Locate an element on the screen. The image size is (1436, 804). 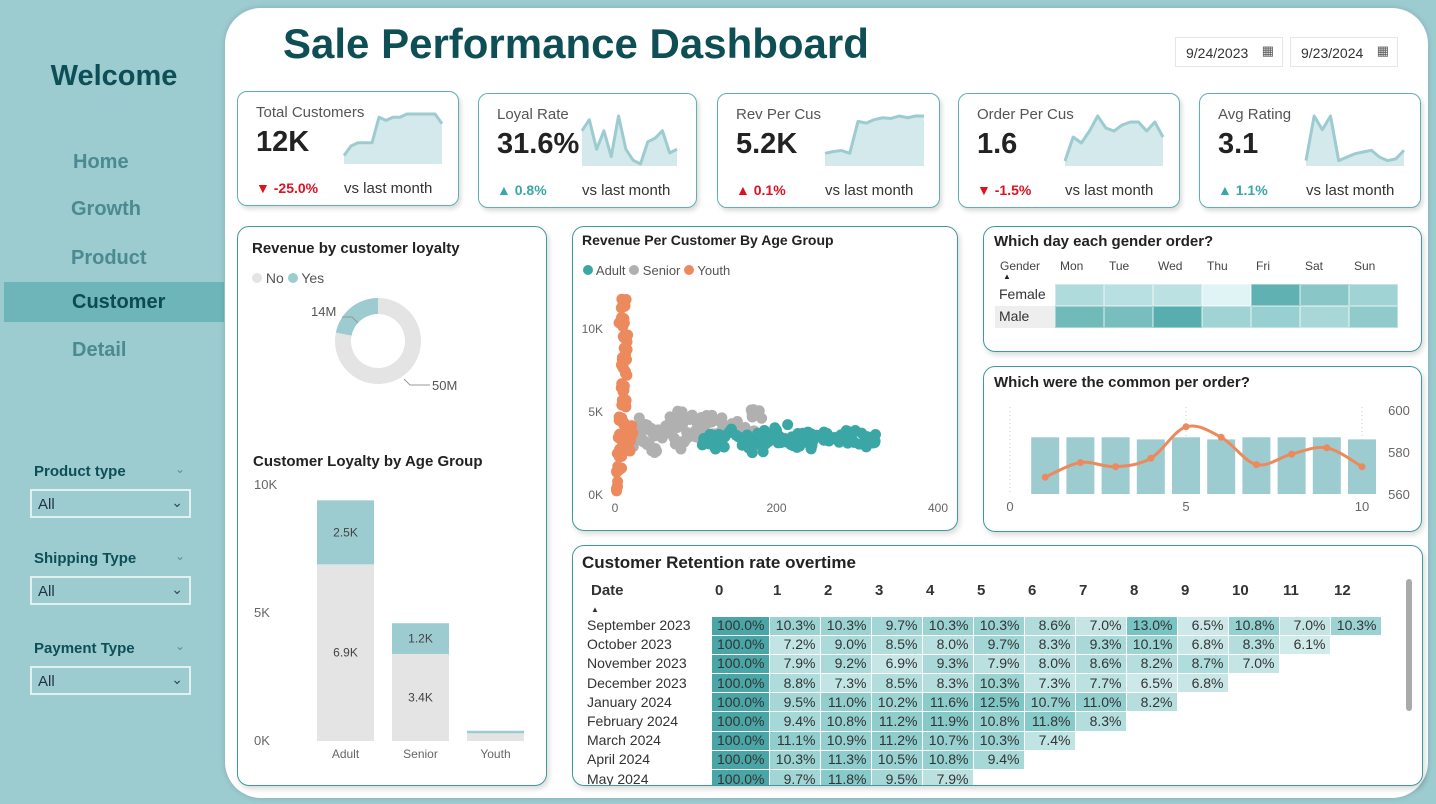
period-column-header: 1 is located at coordinates (777, 590).